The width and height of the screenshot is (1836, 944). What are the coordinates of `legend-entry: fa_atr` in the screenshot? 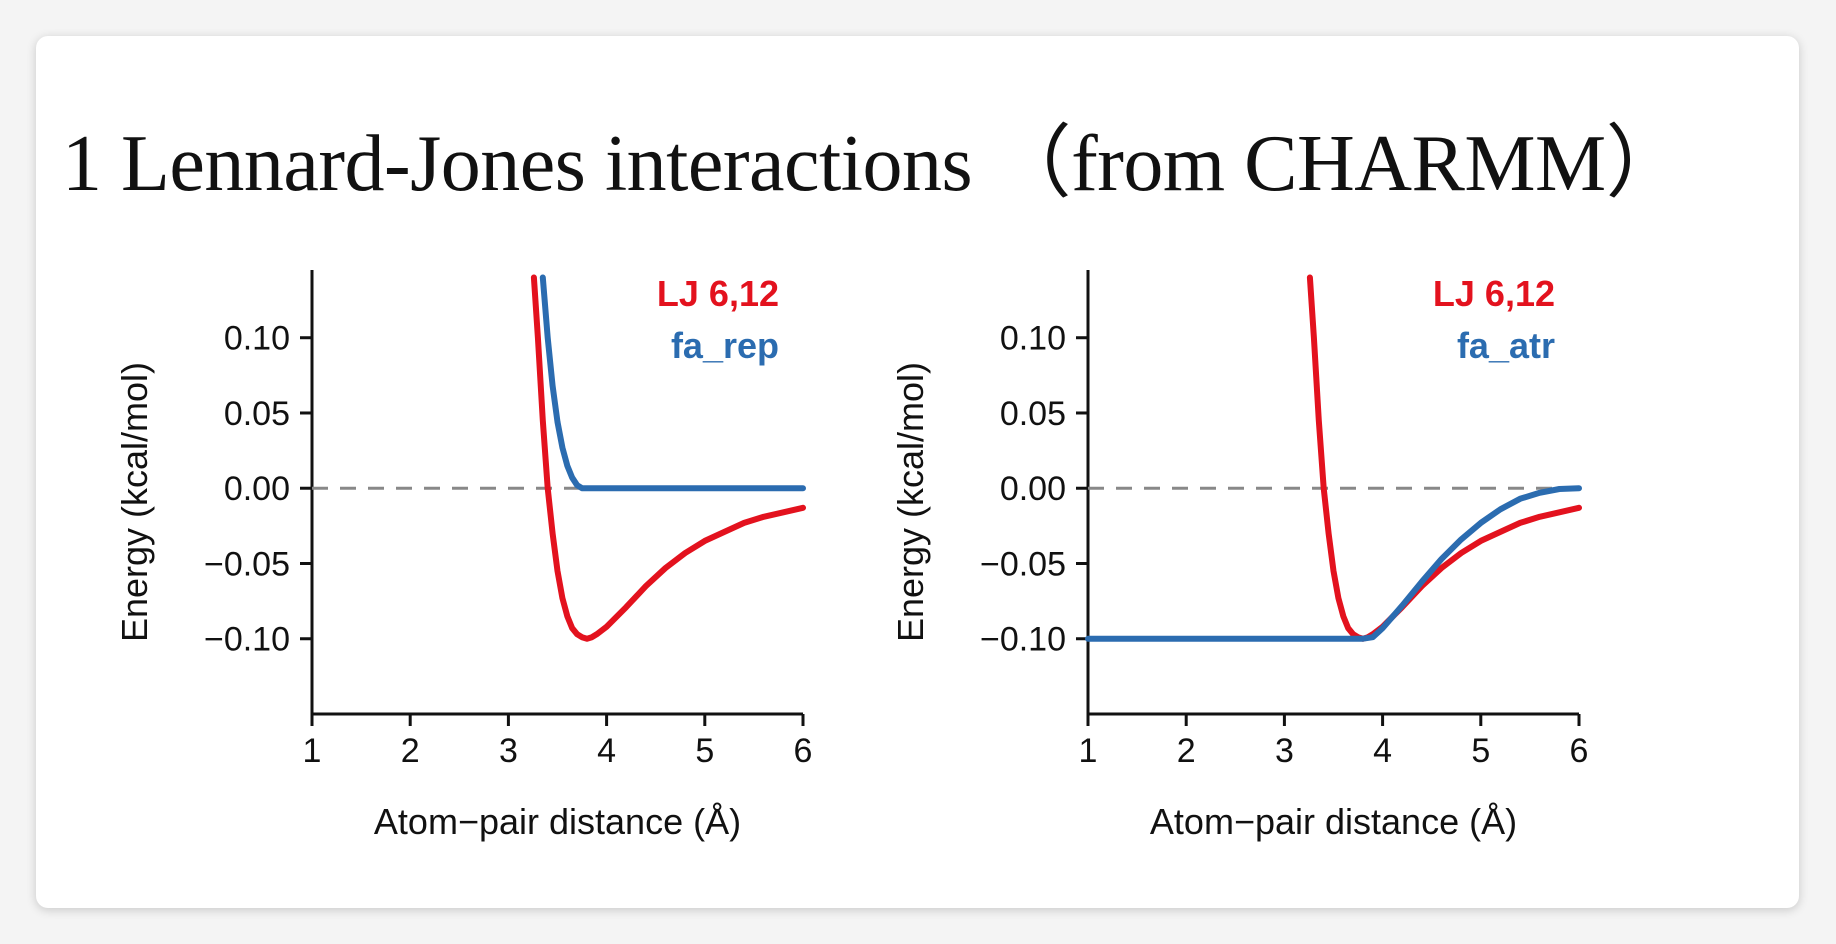 It's located at (1506, 345).